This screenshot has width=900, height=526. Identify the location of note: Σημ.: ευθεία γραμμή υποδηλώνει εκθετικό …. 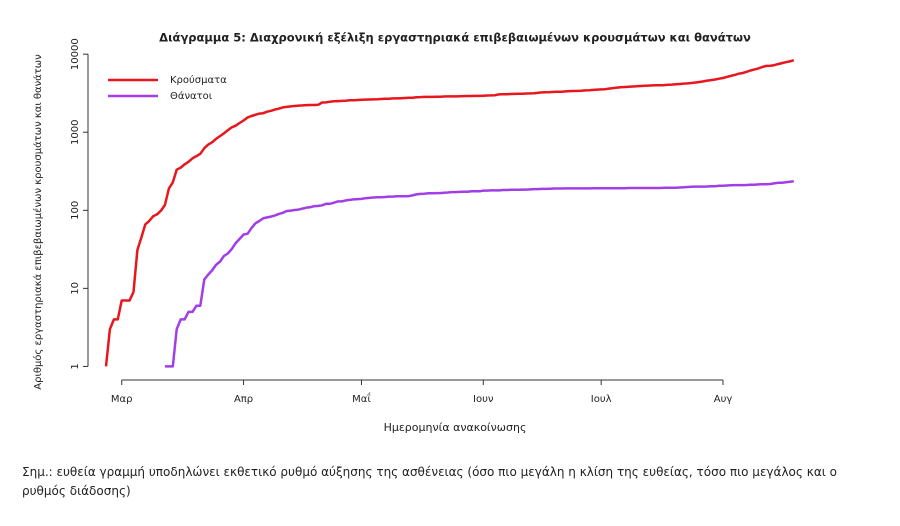
(429, 481).